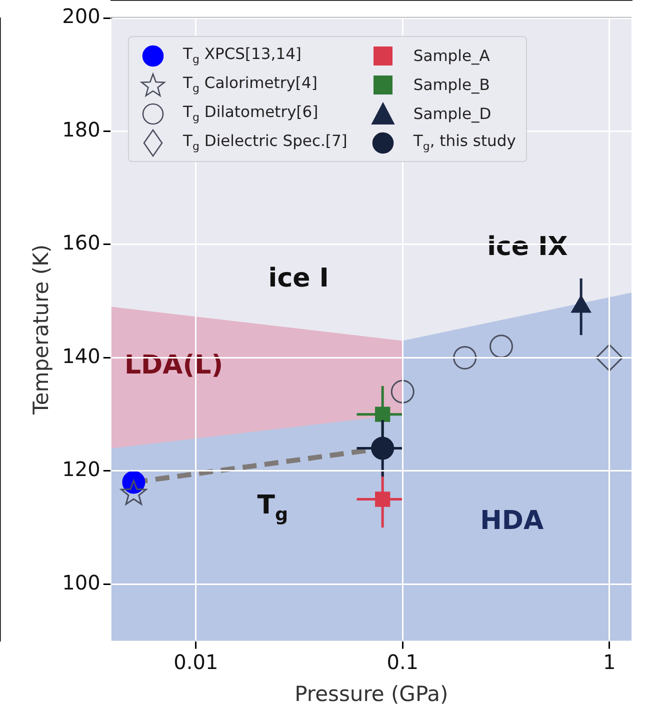 This screenshot has height=718, width=646. Describe the element at coordinates (451, 85) in the screenshot. I see `legend-label: Sample_B` at that location.